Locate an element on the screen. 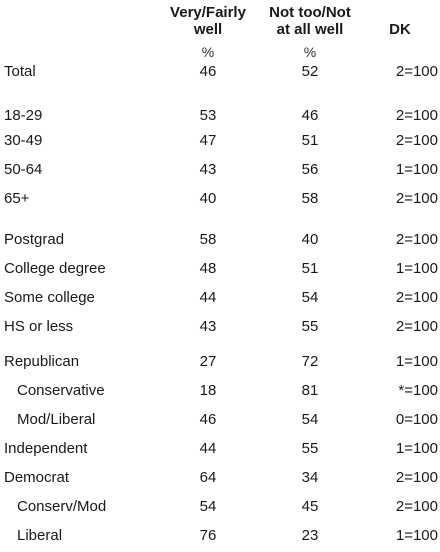 The image size is (440, 552). header-very-fairly-well: Very/Fairly well is located at coordinates (208, 21).